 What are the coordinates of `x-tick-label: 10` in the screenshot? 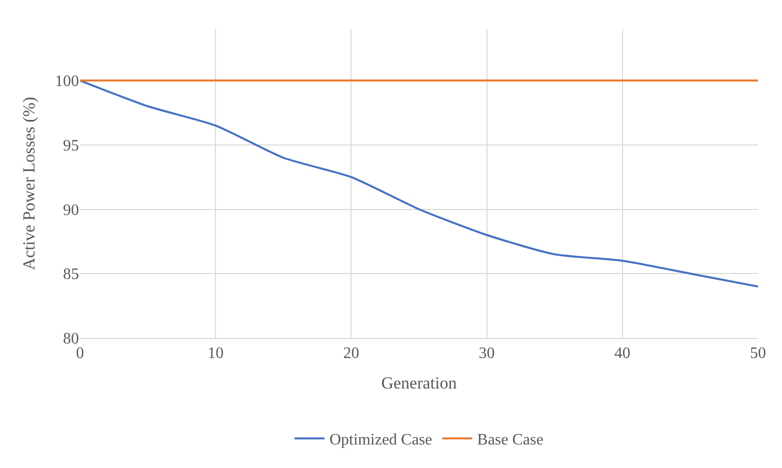 It's located at (216, 353).